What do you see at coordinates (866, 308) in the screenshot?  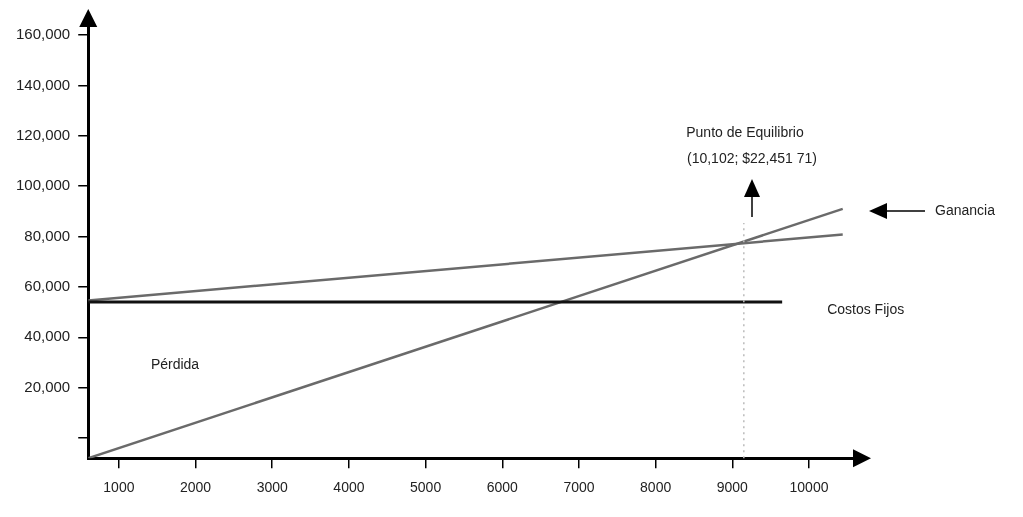 I see `text: Costos Fijos` at bounding box center [866, 308].